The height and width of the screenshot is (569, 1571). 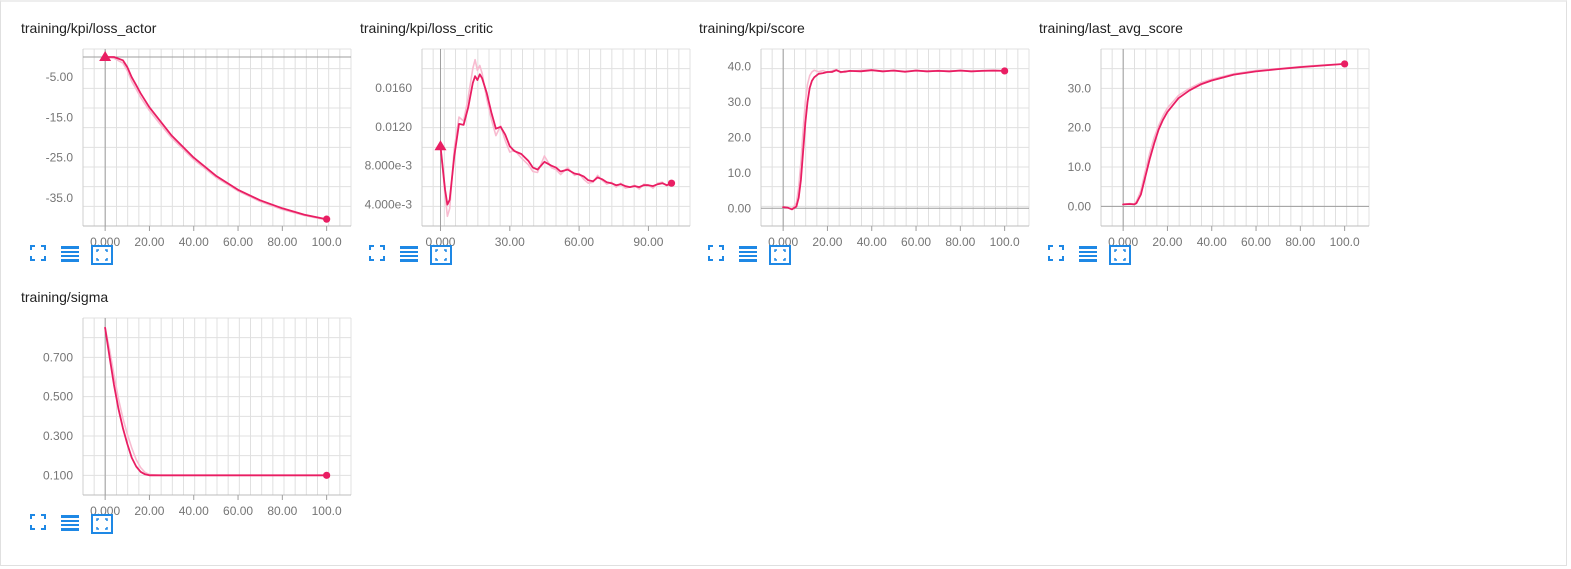 What do you see at coordinates (752, 28) in the screenshot?
I see `chart-title: training/kpi/score` at bounding box center [752, 28].